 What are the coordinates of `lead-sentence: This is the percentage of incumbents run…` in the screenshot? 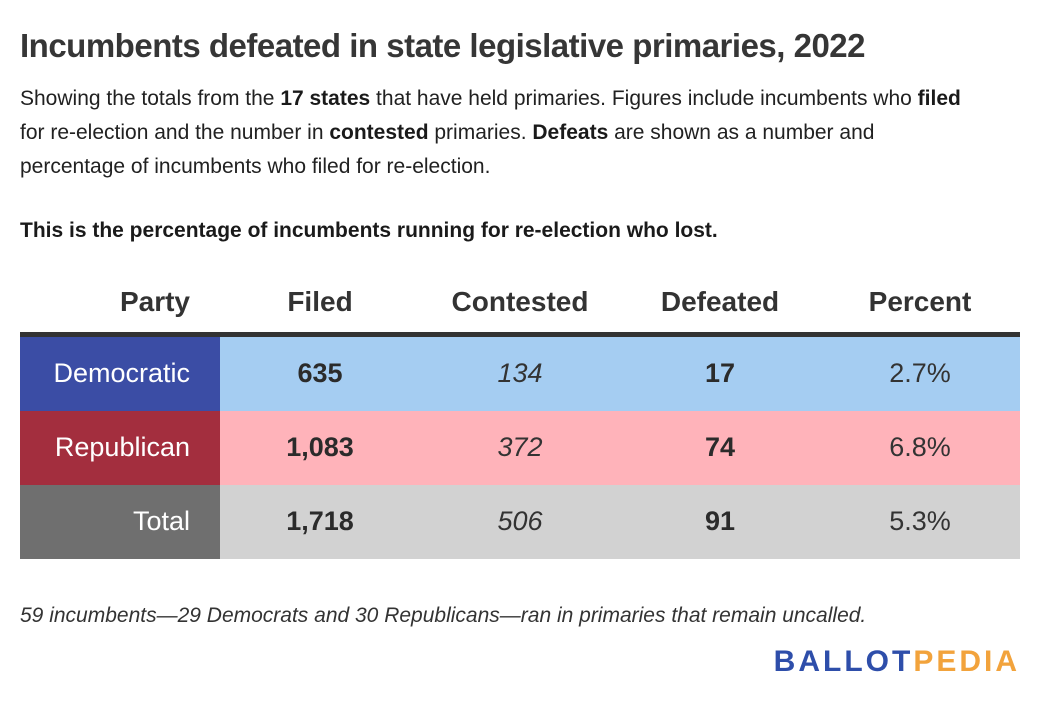 It's located at (369, 230).